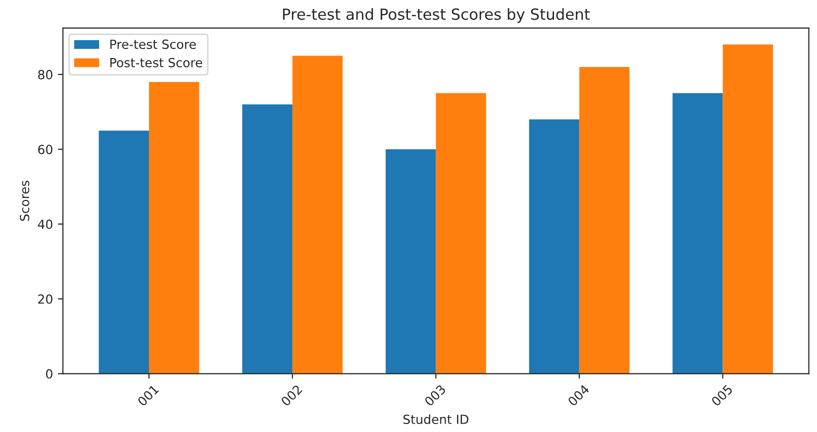  Describe the element at coordinates (148, 395) in the screenshot. I see `x-tick-label: 001` at that location.